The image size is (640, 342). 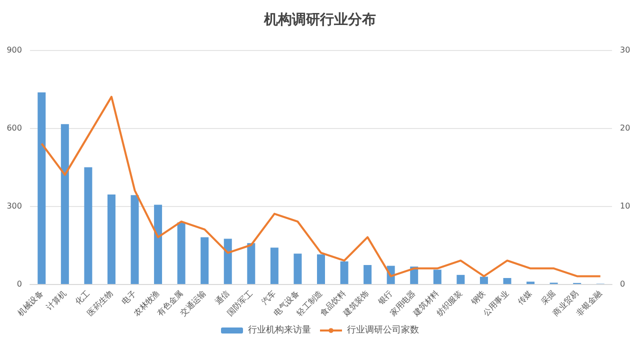 What do you see at coordinates (30, 303) in the screenshot?
I see `x-tick-label: 机械设备` at bounding box center [30, 303].